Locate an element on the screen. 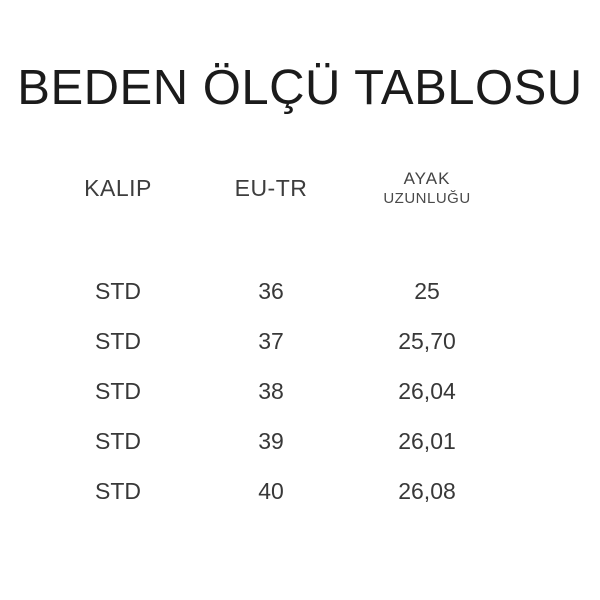  table-header-row: KALIP EU-TR AYAK UZUNLUĞU is located at coordinates (300, 188).